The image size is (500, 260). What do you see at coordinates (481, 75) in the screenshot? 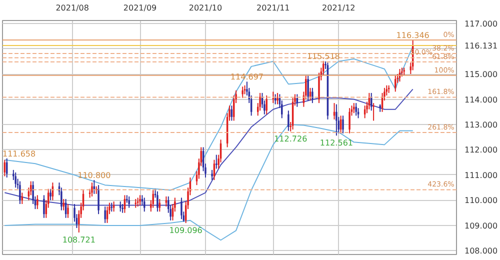
I see `y-tick-label: 115.000` at bounding box center [481, 75].